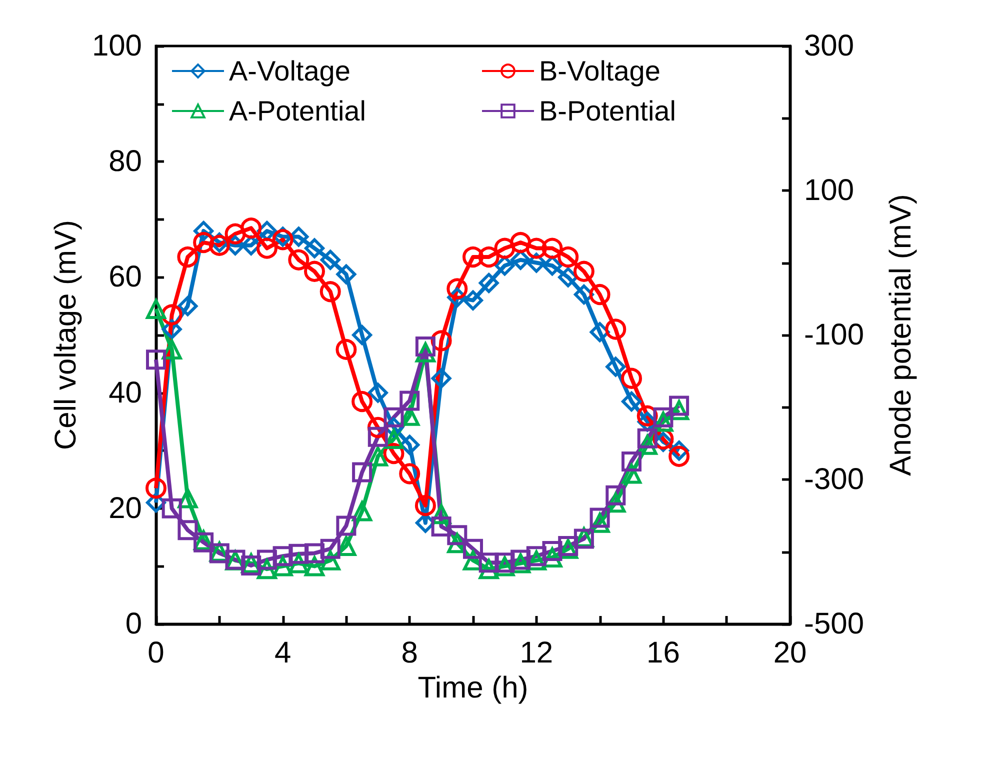 Image resolution: width=982 pixels, height=759 pixels. Describe the element at coordinates (473, 687) in the screenshot. I see `x-axis-title: Time (h)` at that location.